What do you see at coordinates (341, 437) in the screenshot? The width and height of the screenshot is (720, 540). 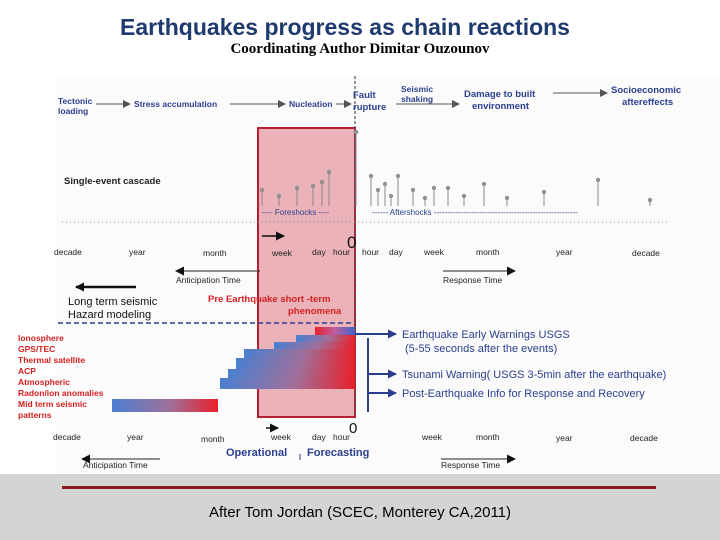 I see `svg-text: hour` at bounding box center [341, 437].